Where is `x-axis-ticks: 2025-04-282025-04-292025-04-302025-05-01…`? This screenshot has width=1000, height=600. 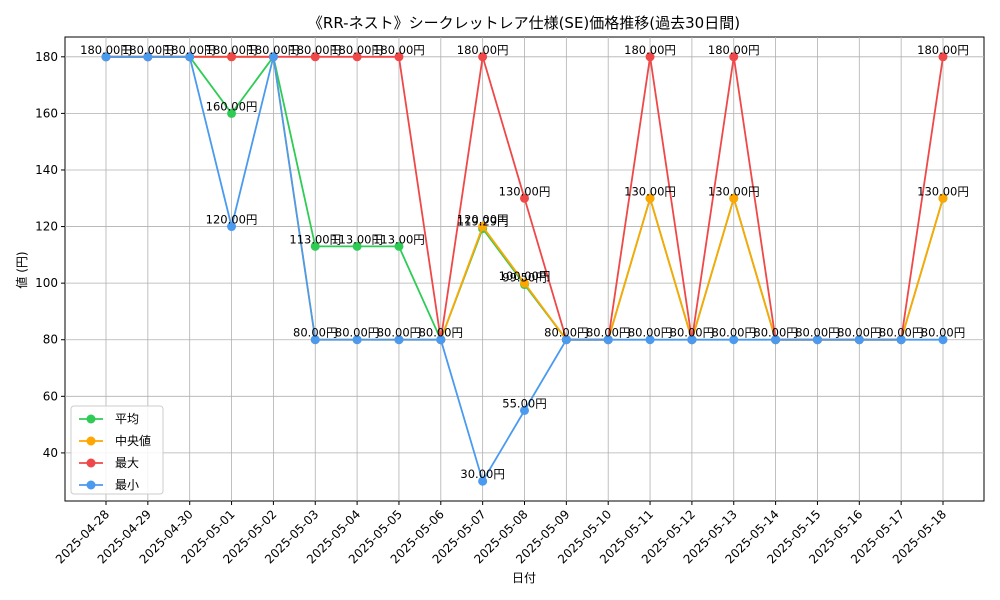
x-axis-ticks: 2025-04-282025-04-292025-04-302025-05-01… is located at coordinates (501, 533).